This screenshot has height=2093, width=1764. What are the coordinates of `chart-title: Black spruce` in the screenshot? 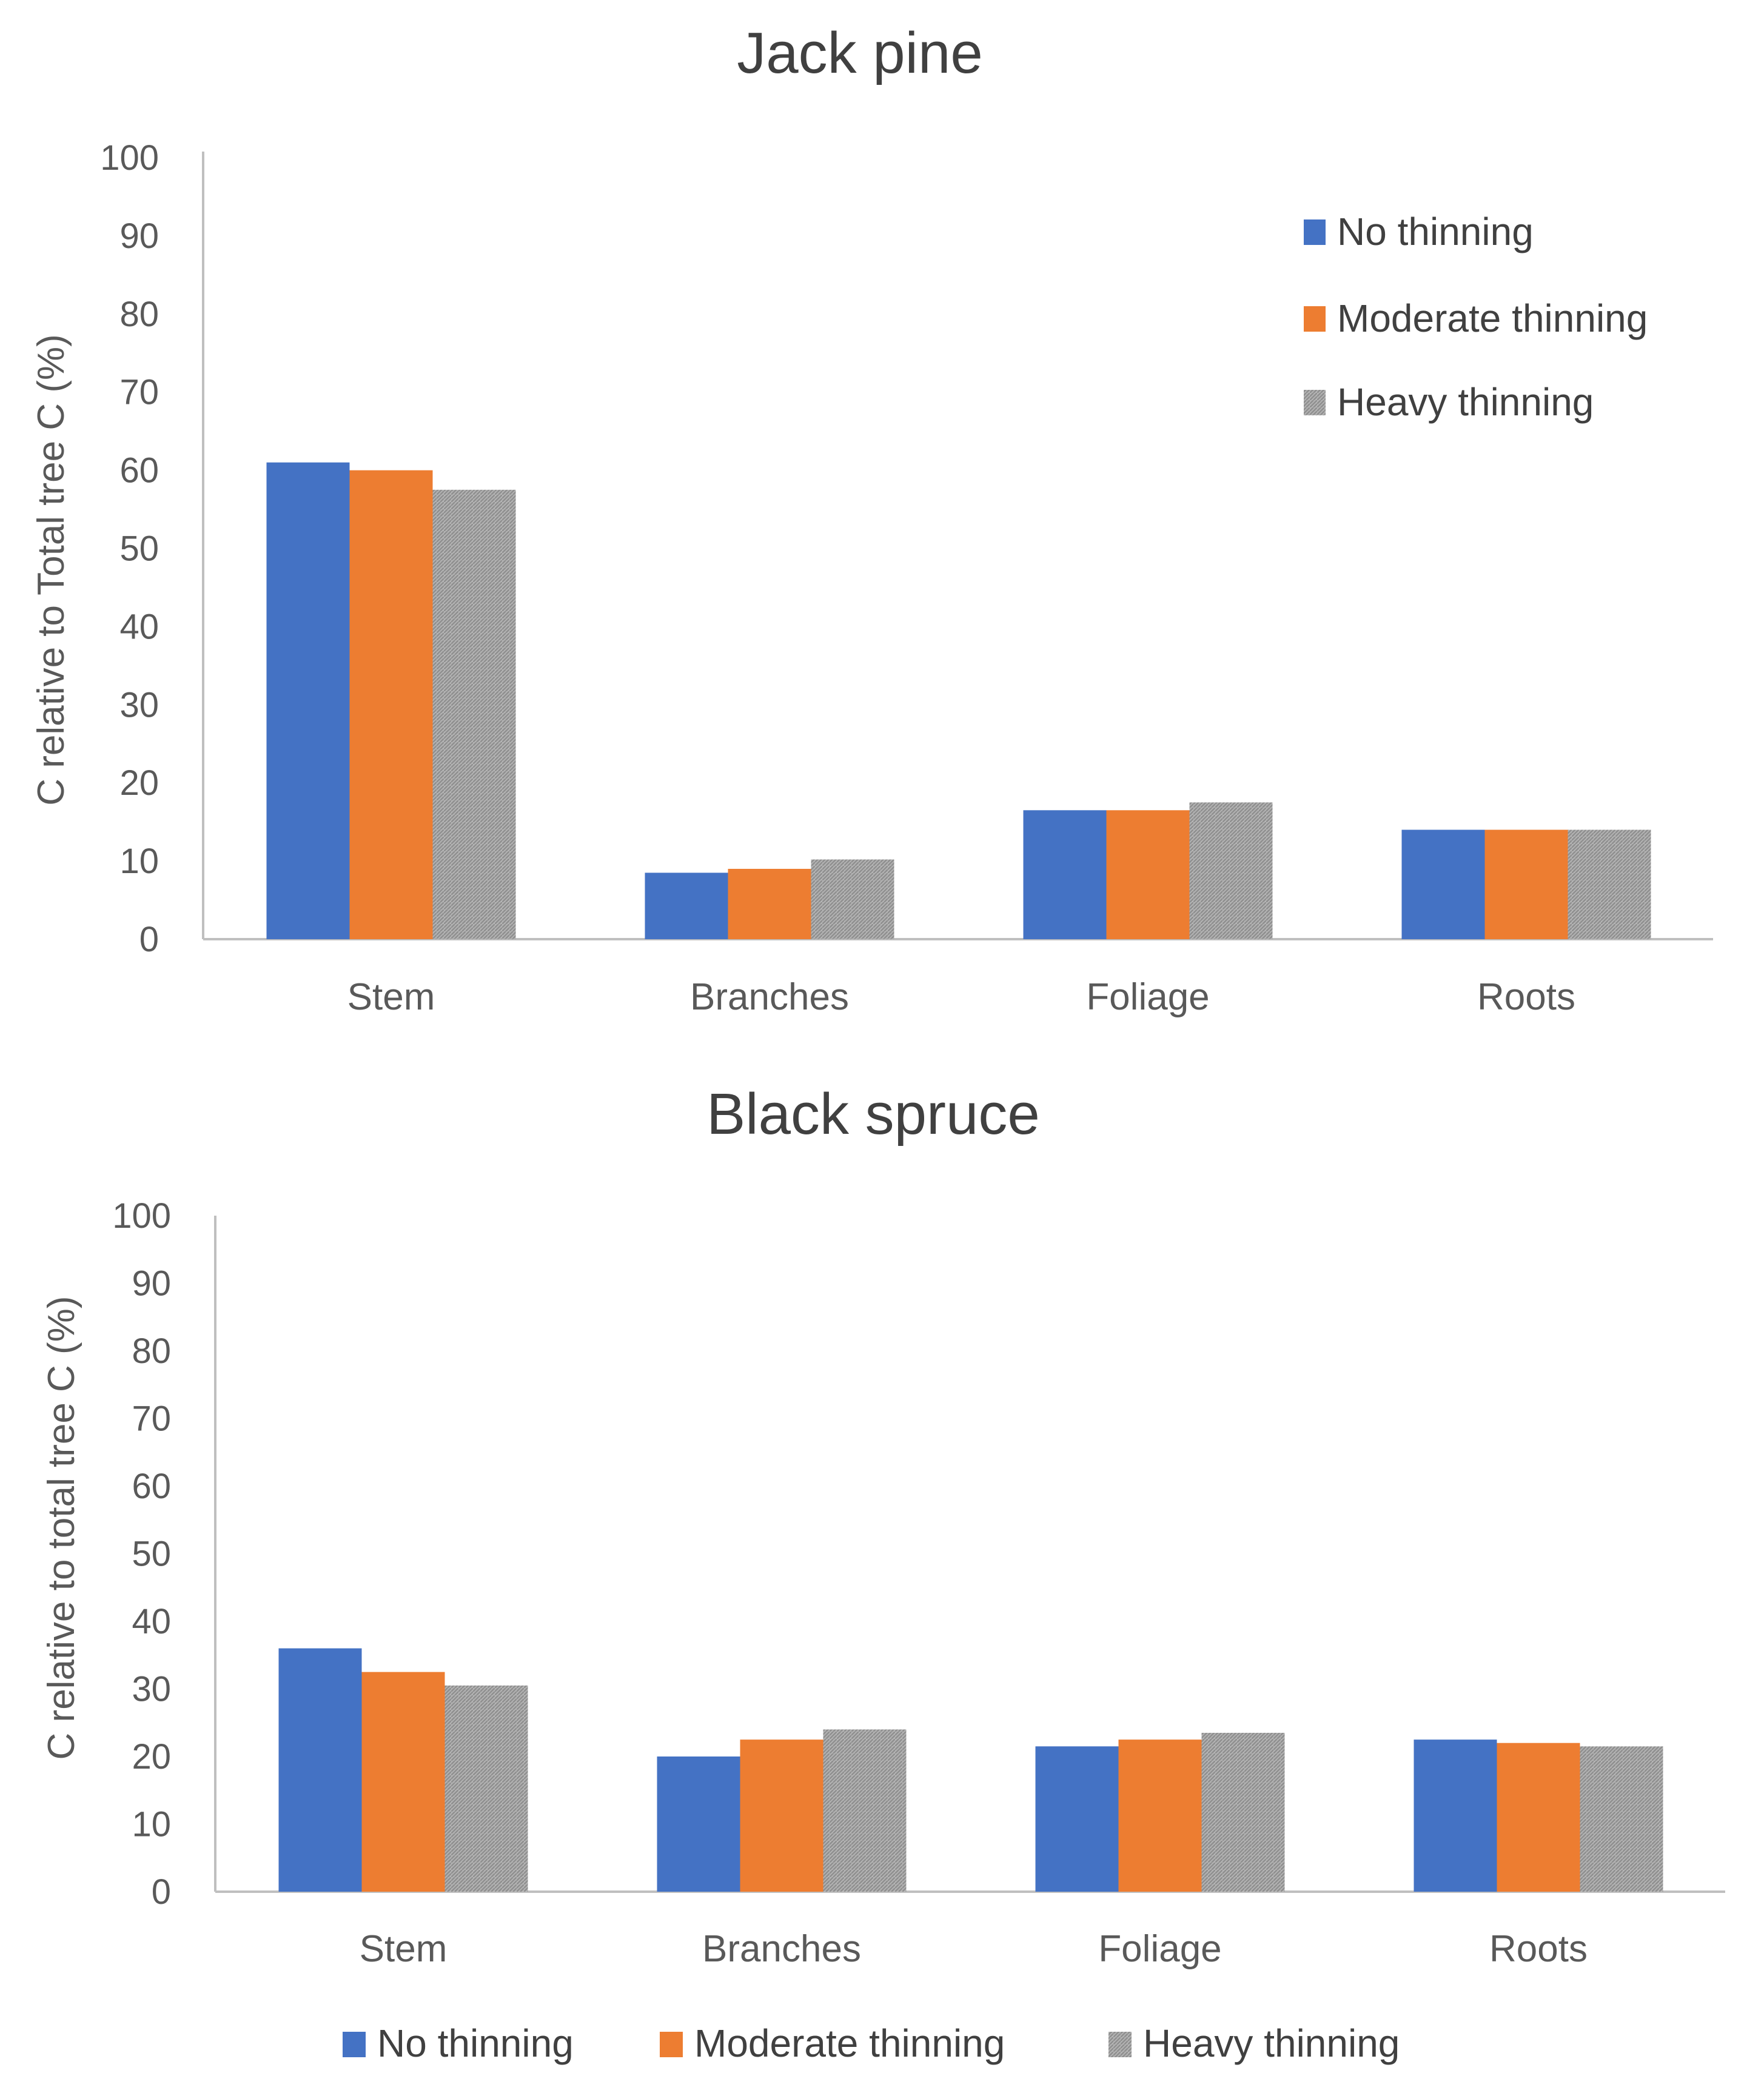 It's located at (873, 1115).